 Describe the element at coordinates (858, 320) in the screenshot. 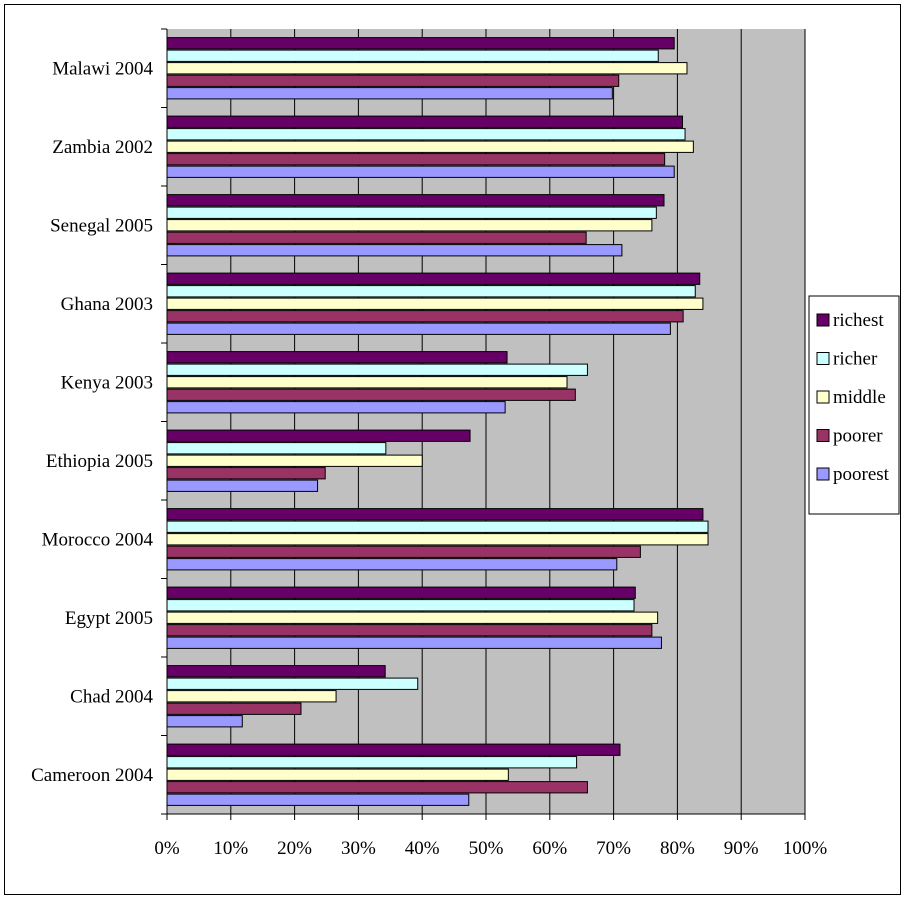

I see `legend-label-richest: richest` at that location.